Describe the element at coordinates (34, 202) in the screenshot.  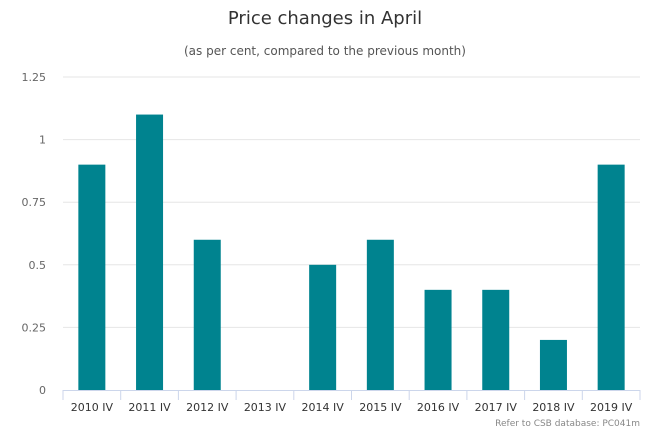
I see `y-tick-label: 0.75` at that location.